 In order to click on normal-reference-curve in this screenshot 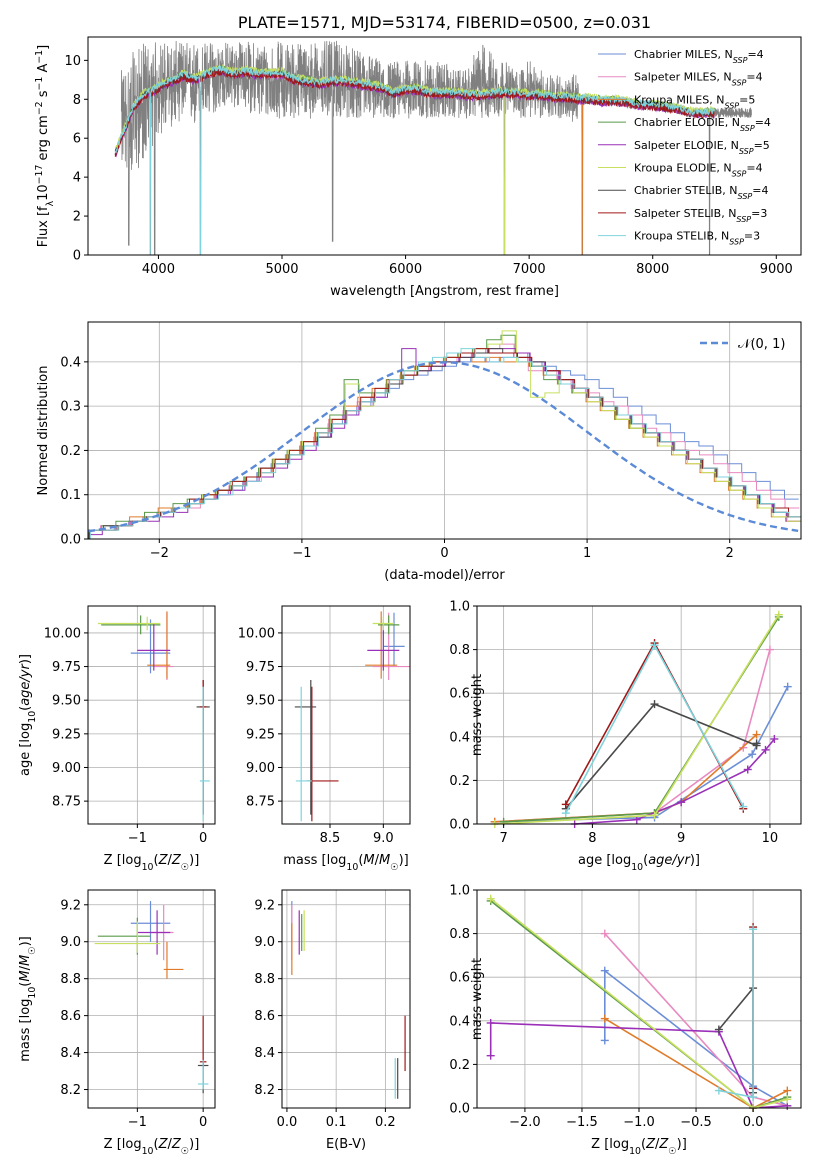, I will do `click(443, 447)`.